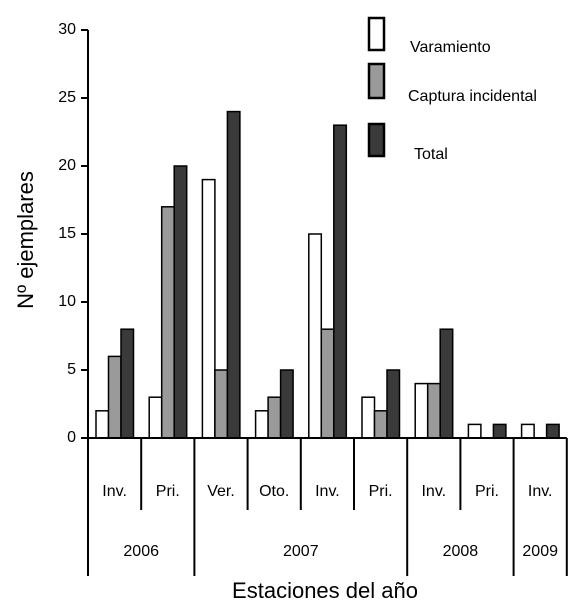  Describe the element at coordinates (325, 590) in the screenshot. I see `x-axis-label: Estaciones del año` at that location.